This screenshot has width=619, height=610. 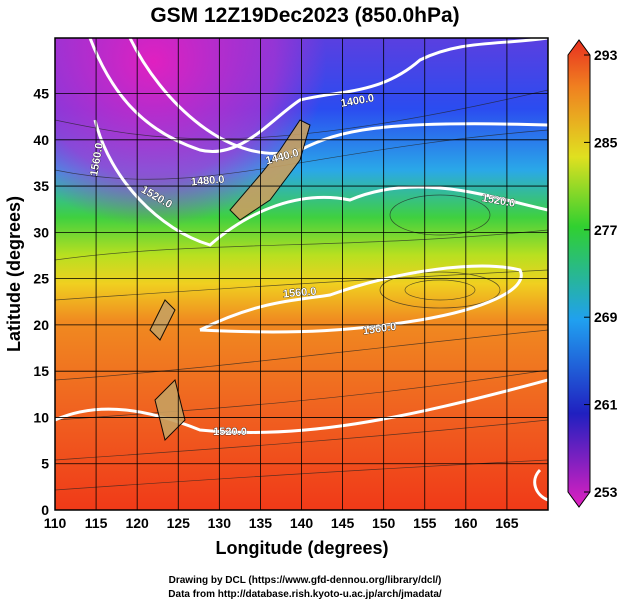 What do you see at coordinates (41, 94) in the screenshot?
I see `y-tick-label: 45` at bounding box center [41, 94].